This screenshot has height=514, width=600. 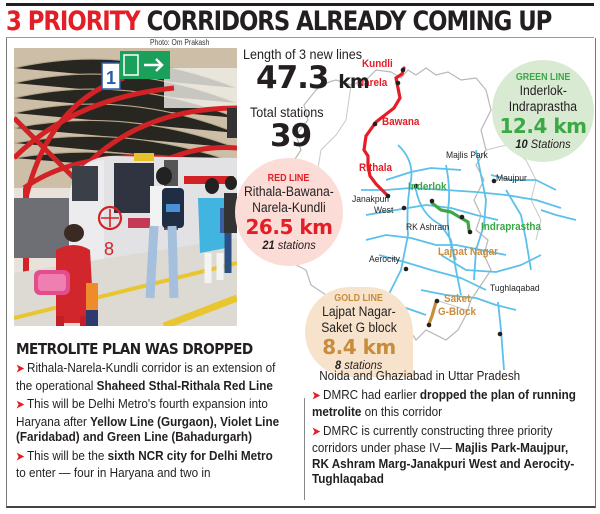 What do you see at coordinates (291, 136) in the screenshot?
I see `stations-value: 39` at bounding box center [291, 136].